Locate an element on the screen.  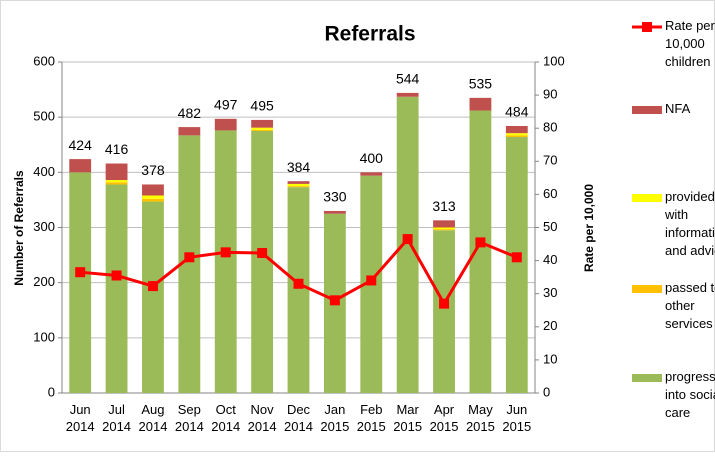
y2-tick-label: 20 is located at coordinates (550, 325).